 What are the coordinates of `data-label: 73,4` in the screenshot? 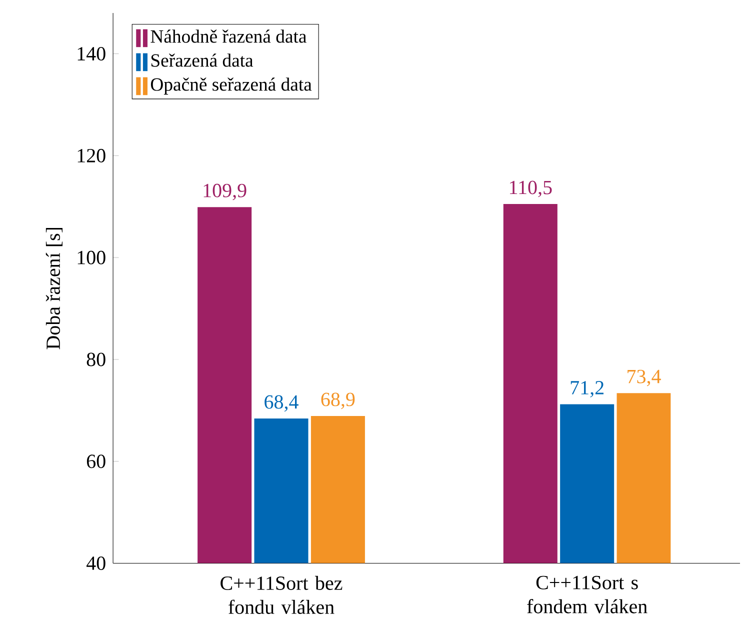 It's located at (644, 378).